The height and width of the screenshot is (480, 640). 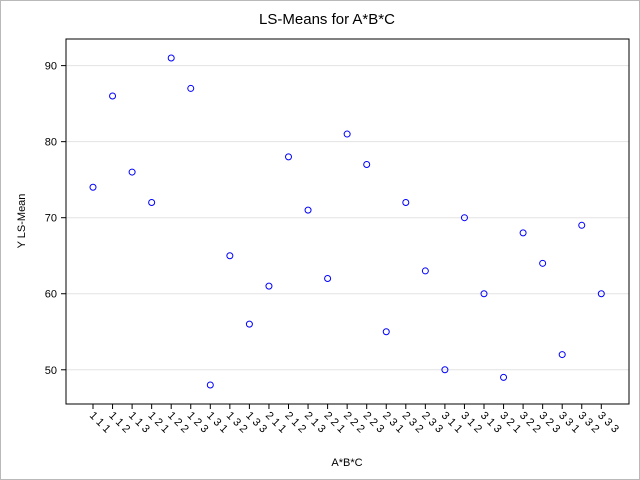 What do you see at coordinates (589, 423) in the screenshot?
I see `x-tick-label: 3 3 2` at bounding box center [589, 423].